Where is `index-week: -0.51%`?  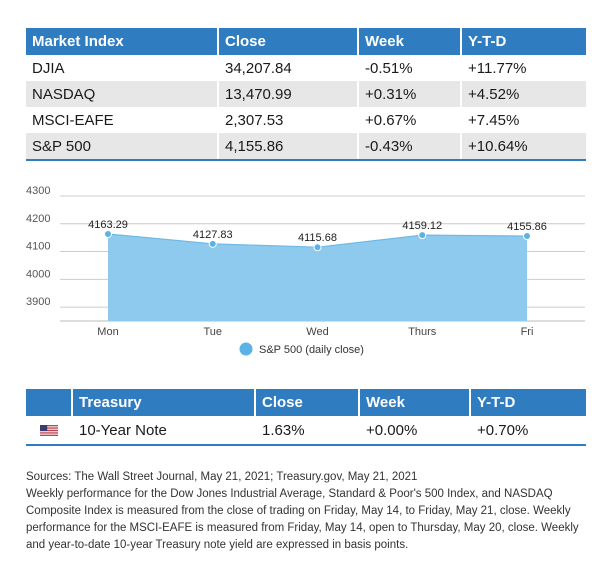
index-week: -0.51% is located at coordinates (410, 68).